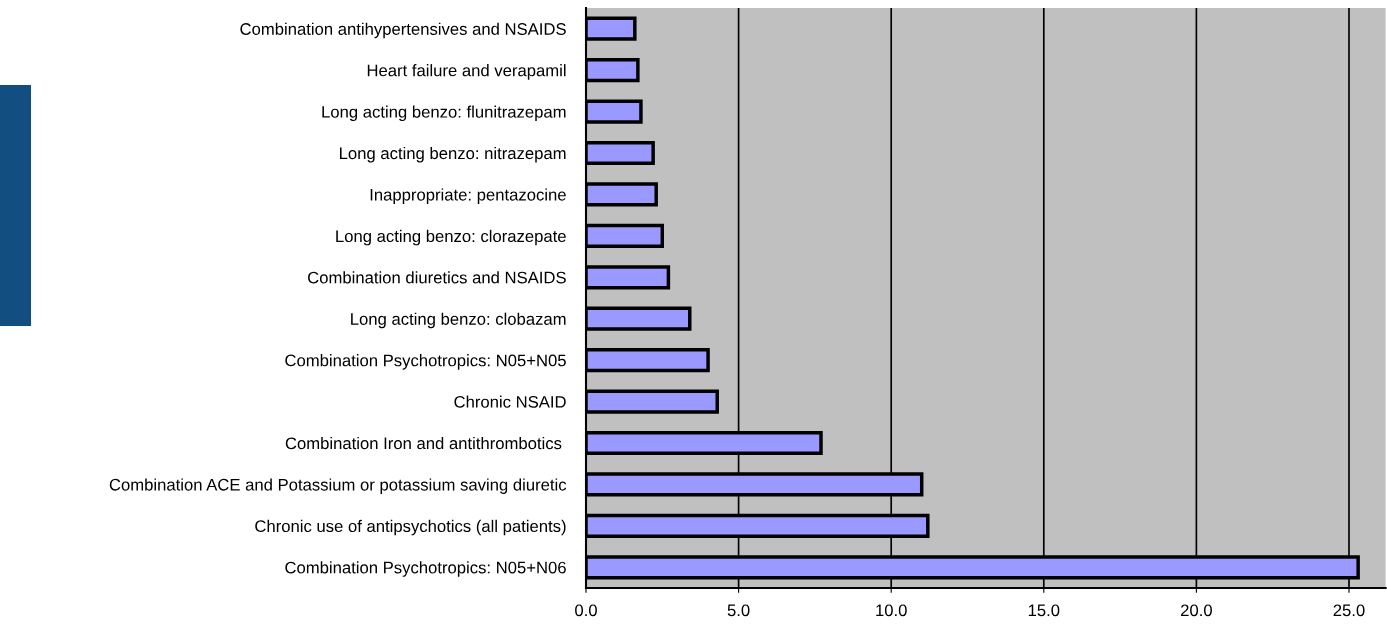 This screenshot has height=627, width=1387. I want to click on y-tick-label: Long acting benzo: clobazam, so click(458, 320).